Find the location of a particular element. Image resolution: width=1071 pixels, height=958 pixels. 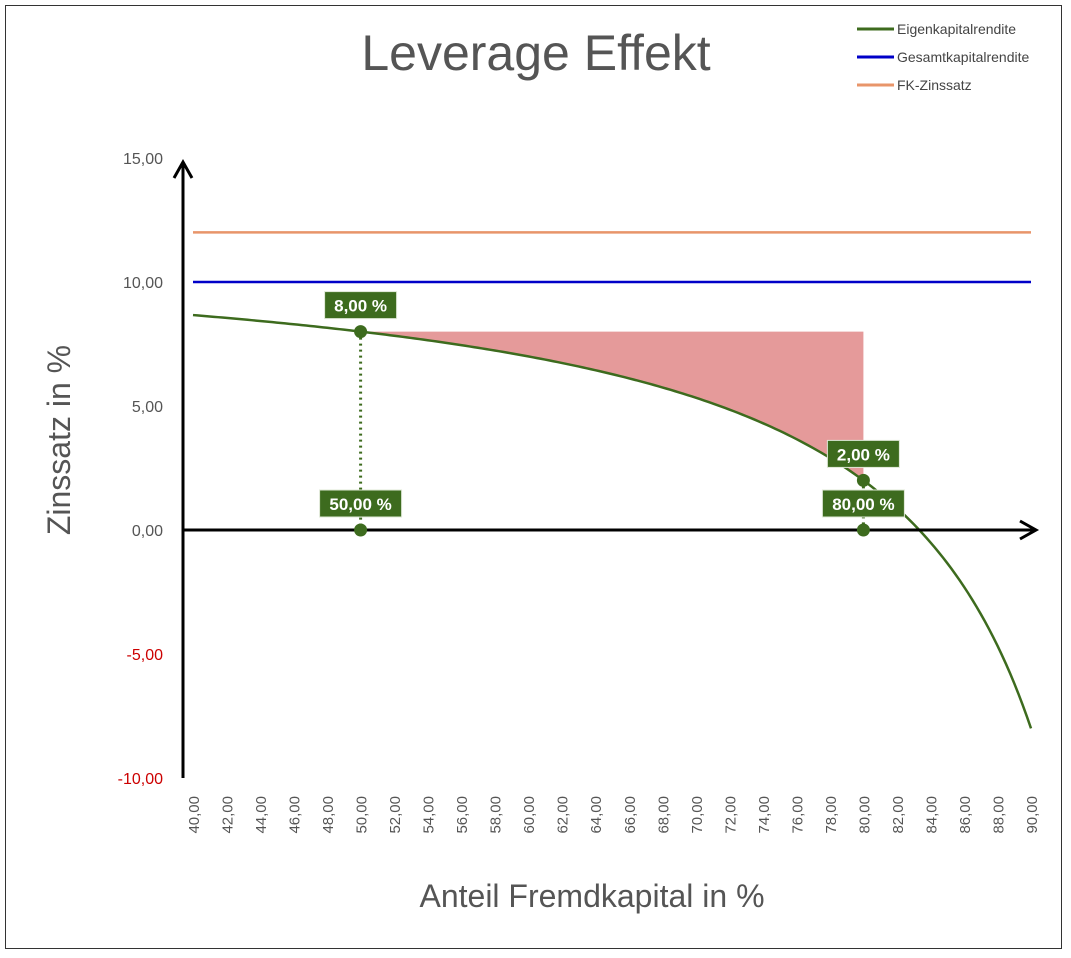

x-tick-label: 88,00 is located at coordinates (998, 815).